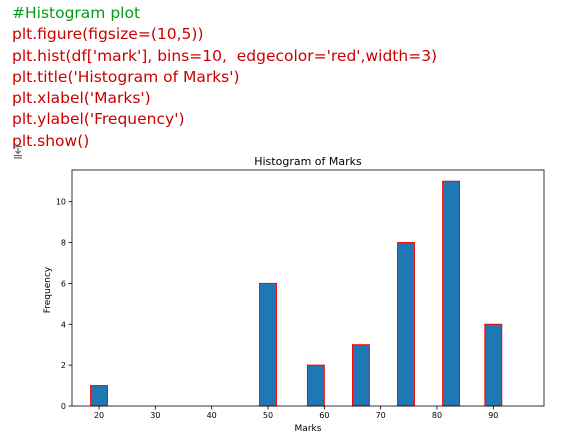 Image resolution: width=577 pixels, height=432 pixels. Describe the element at coordinates (63, 283) in the screenshot. I see `y-tick-label: 6` at that location.